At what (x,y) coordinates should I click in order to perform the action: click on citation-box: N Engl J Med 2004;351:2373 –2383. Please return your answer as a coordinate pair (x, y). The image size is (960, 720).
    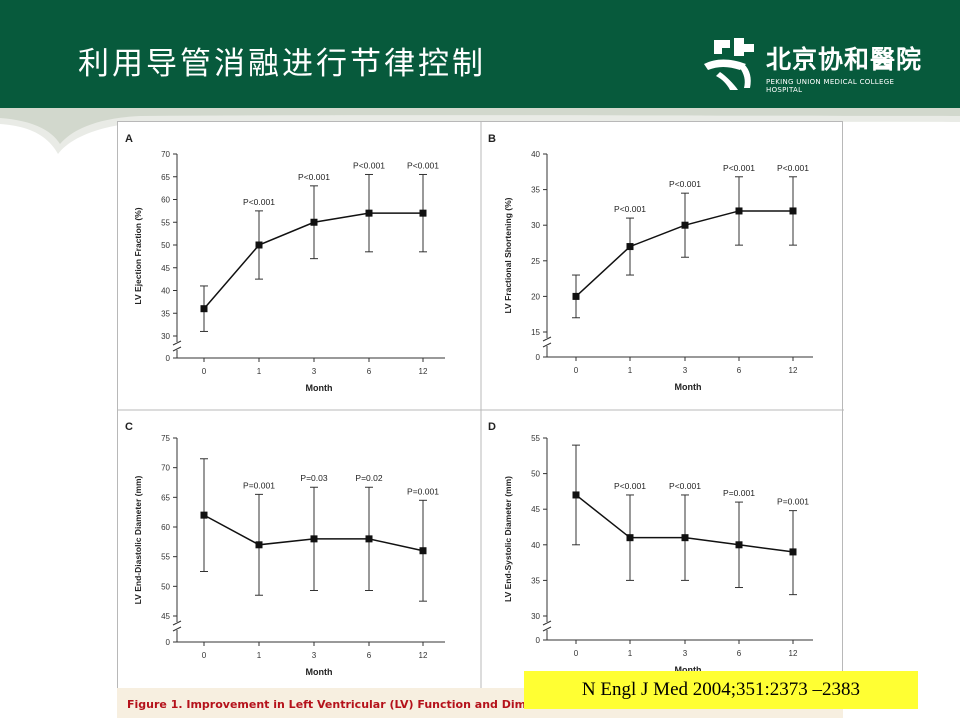
    Looking at the image, I should click on (721, 690).